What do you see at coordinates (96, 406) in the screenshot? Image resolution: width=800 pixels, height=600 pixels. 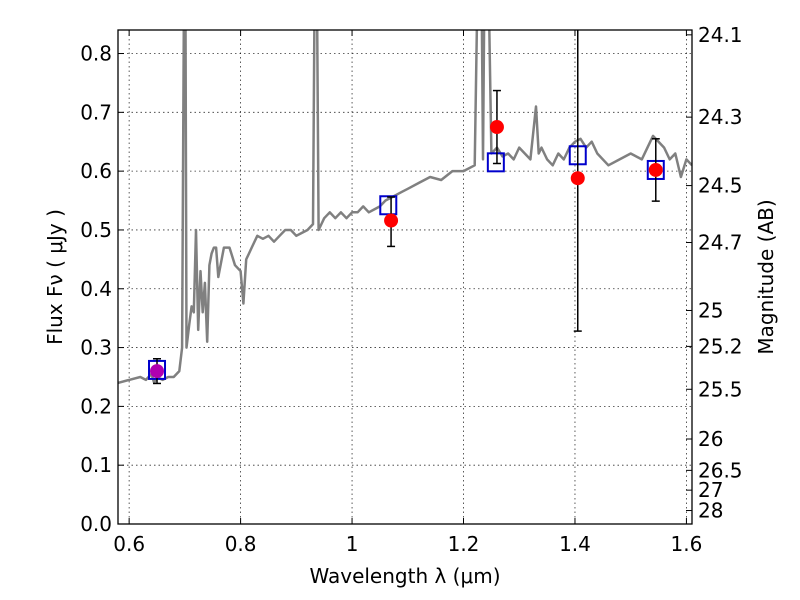 I see `y-tick-label: 0.2` at bounding box center [96, 406].